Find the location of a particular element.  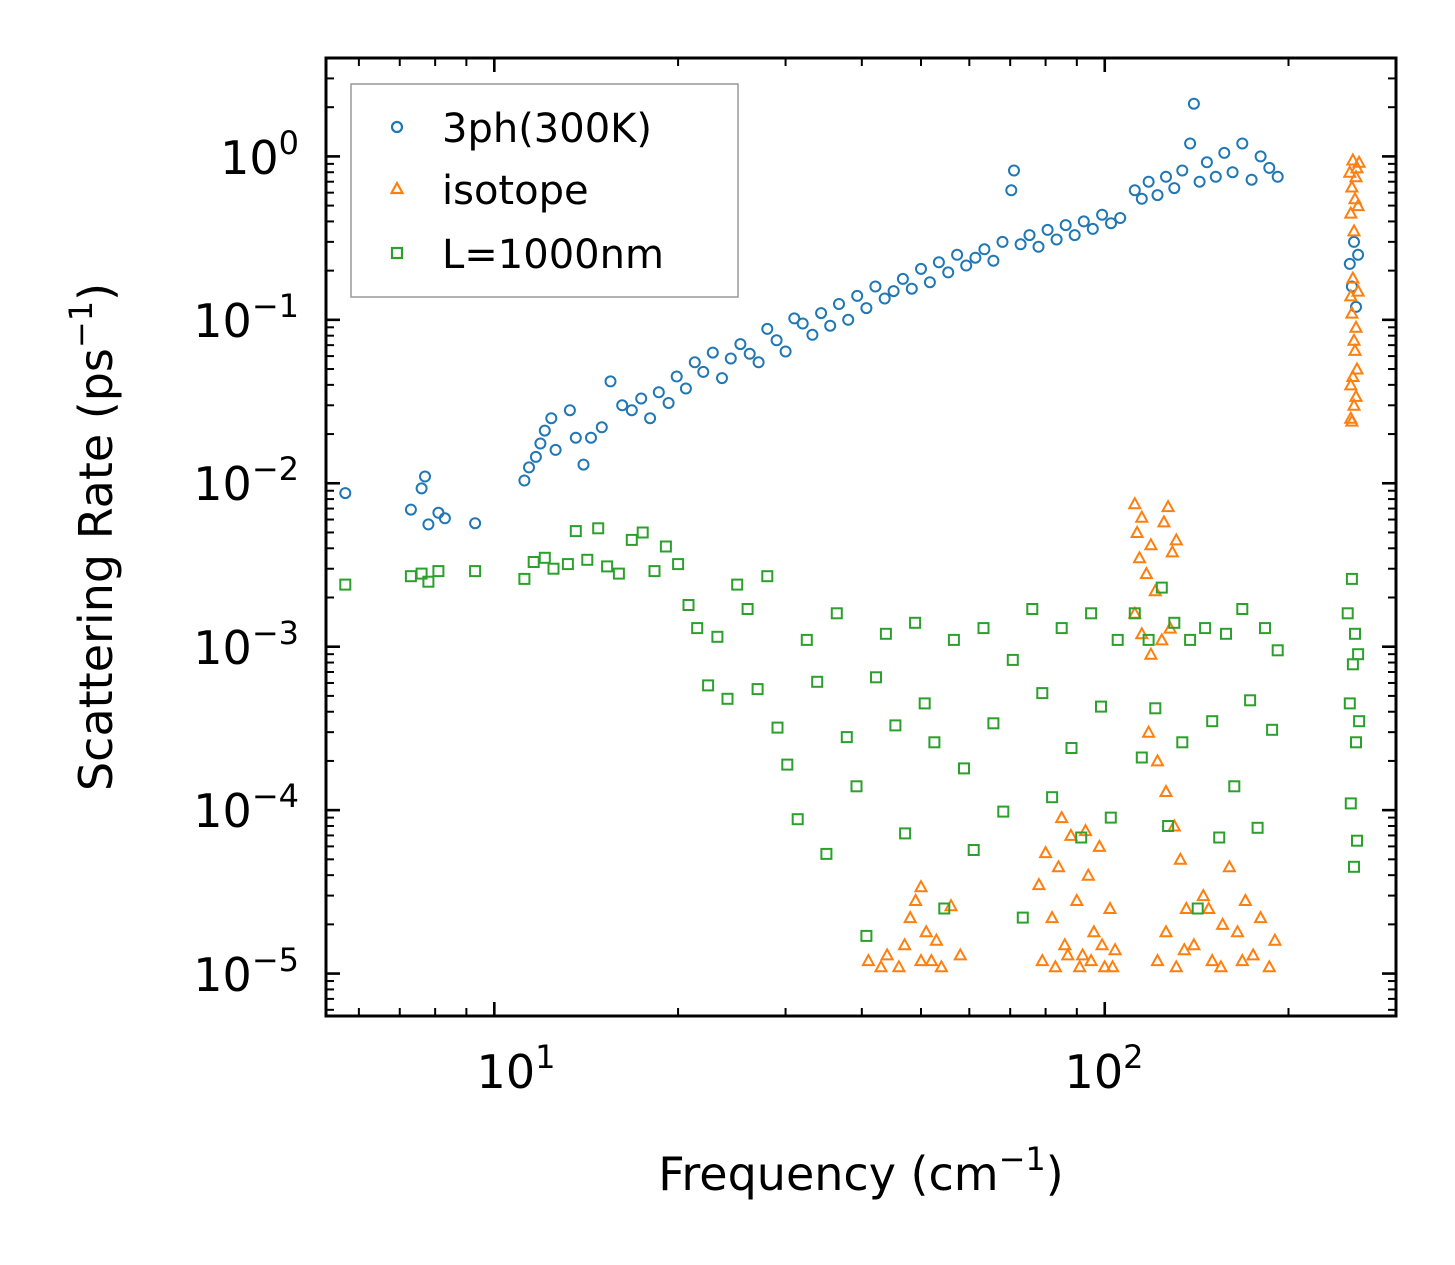

legend-label-boundary: L=1000nm is located at coordinates (553, 255).